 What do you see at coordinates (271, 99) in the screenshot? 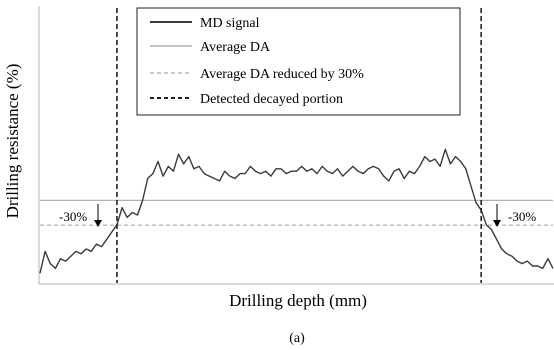
I see `legend-label-decayed-portion: Detected decayed portion` at bounding box center [271, 99].